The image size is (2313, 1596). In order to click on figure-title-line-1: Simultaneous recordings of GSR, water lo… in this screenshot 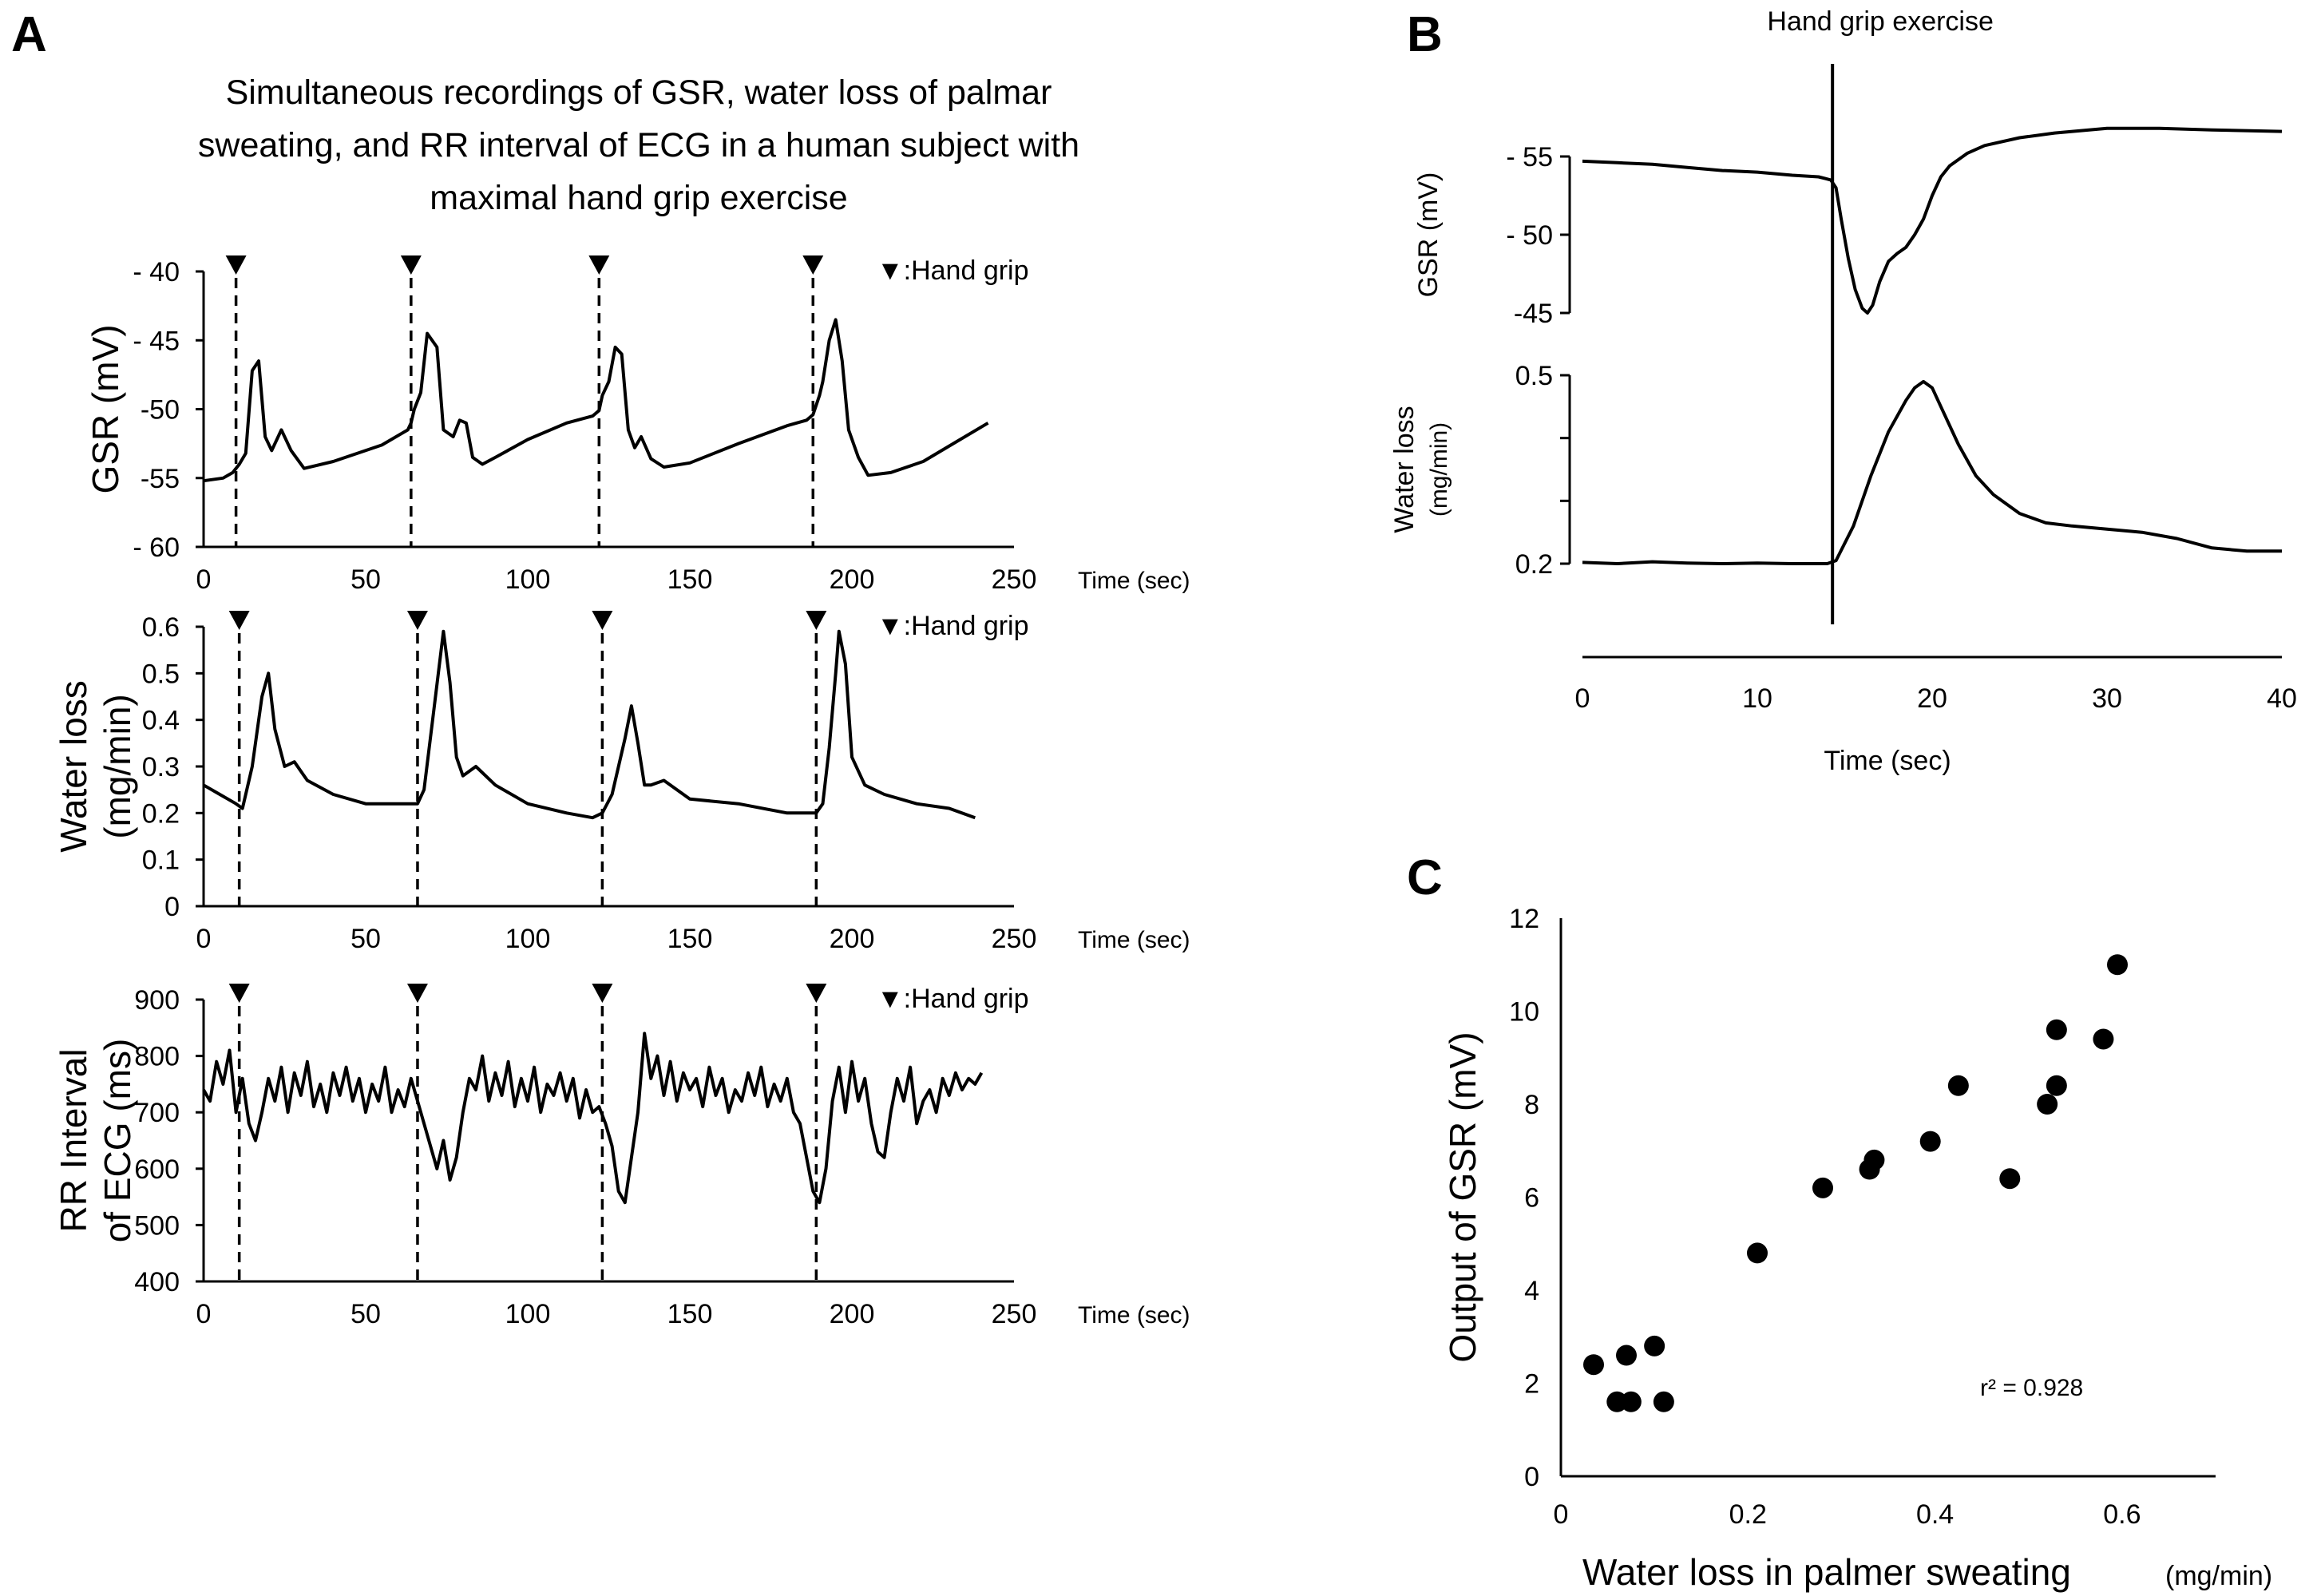, I will do `click(639, 92)`.